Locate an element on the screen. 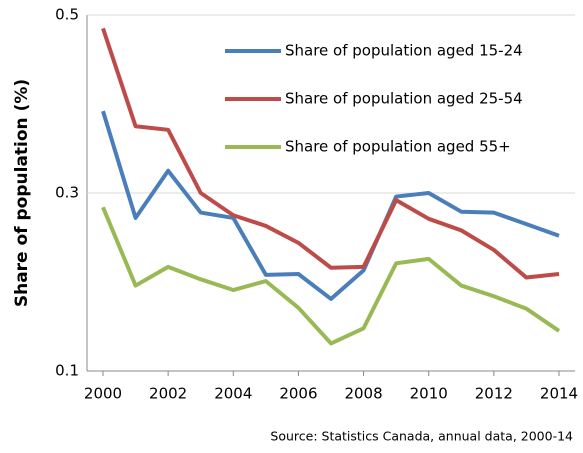 Image resolution: width=583 pixels, height=453 pixels. y-tick-label: 0.5 is located at coordinates (67, 15).